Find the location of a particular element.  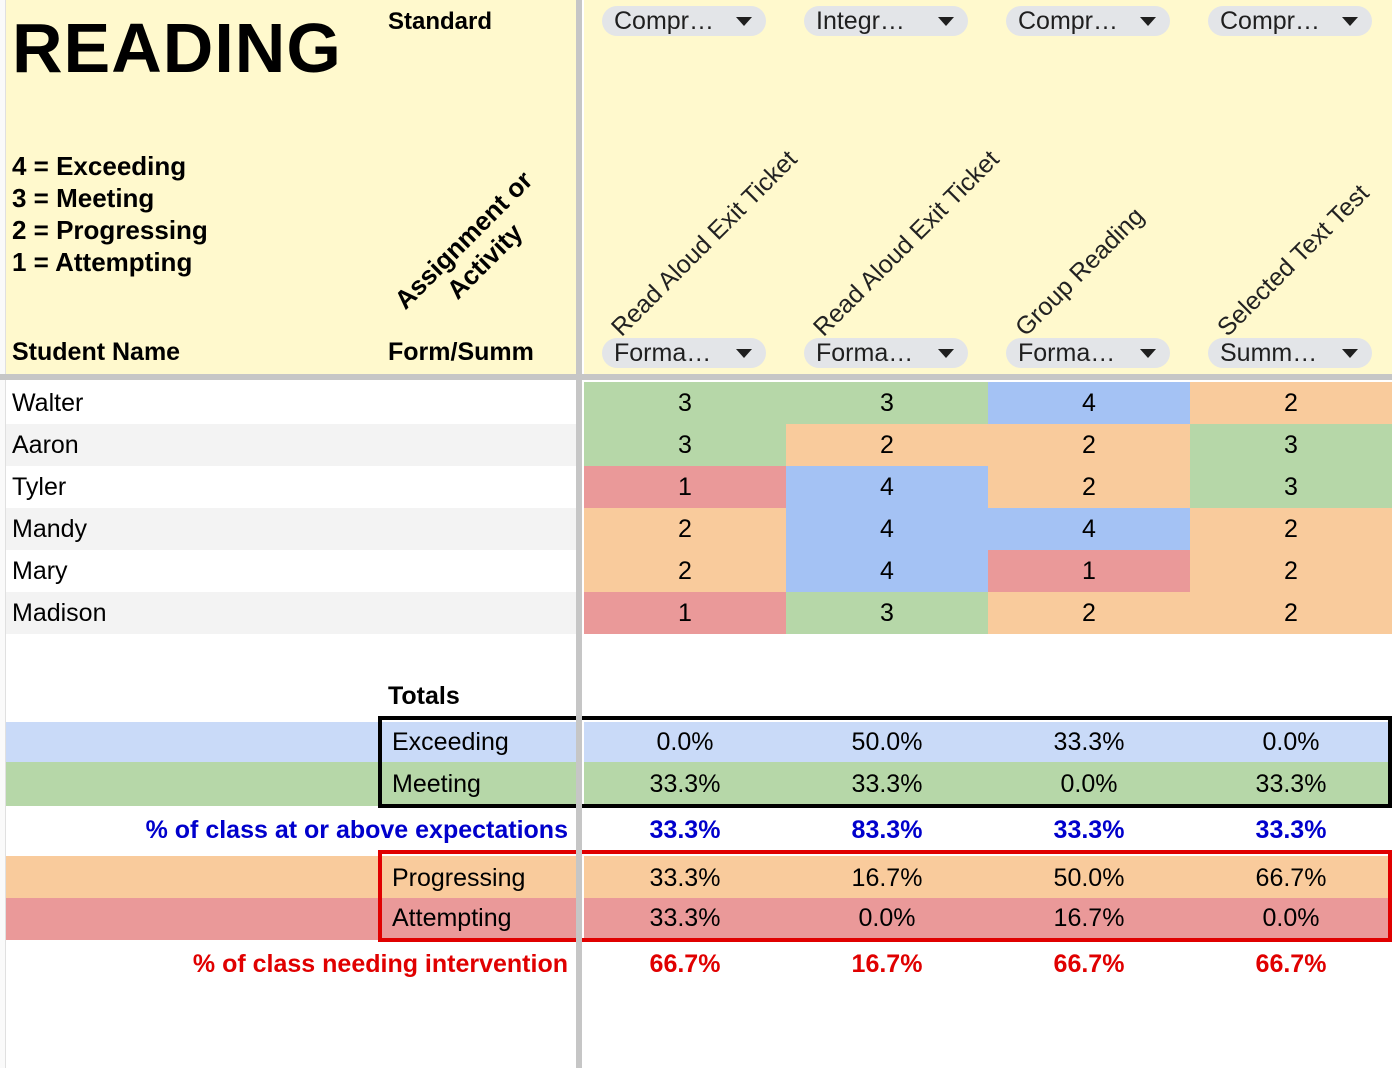

attempting-pct: 16.7% is located at coordinates (1089, 917).